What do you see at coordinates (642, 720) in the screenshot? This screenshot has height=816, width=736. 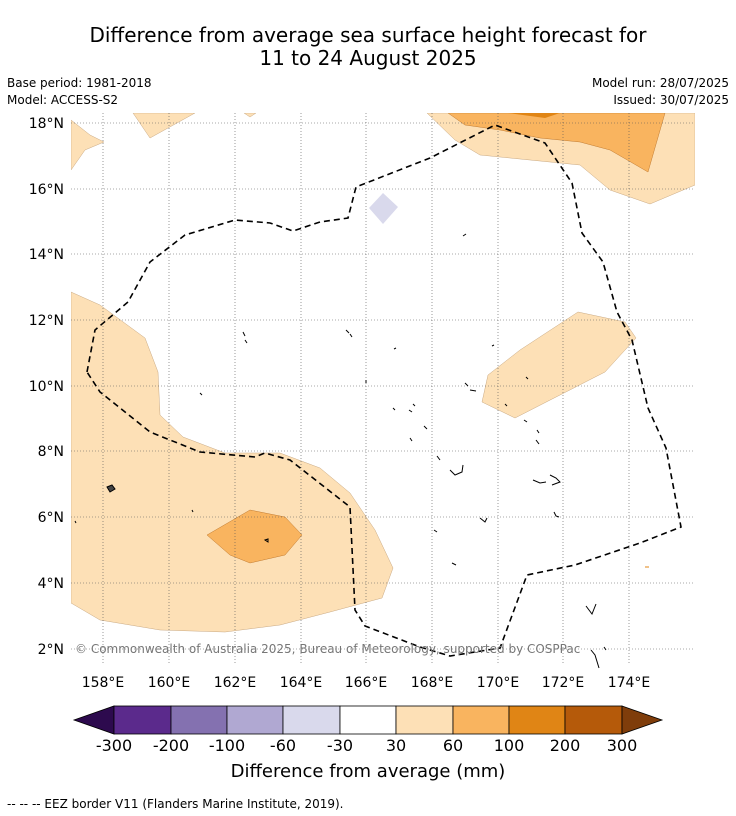 I see `colorbar-extend-right` at bounding box center [642, 720].